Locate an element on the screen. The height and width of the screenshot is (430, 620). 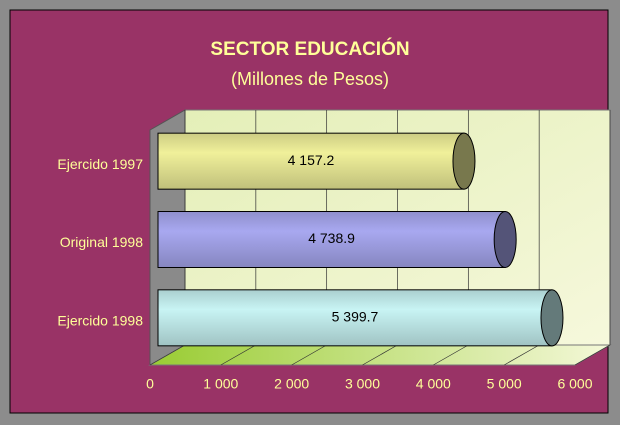
value-label: 5 399.7 is located at coordinates (355, 317).